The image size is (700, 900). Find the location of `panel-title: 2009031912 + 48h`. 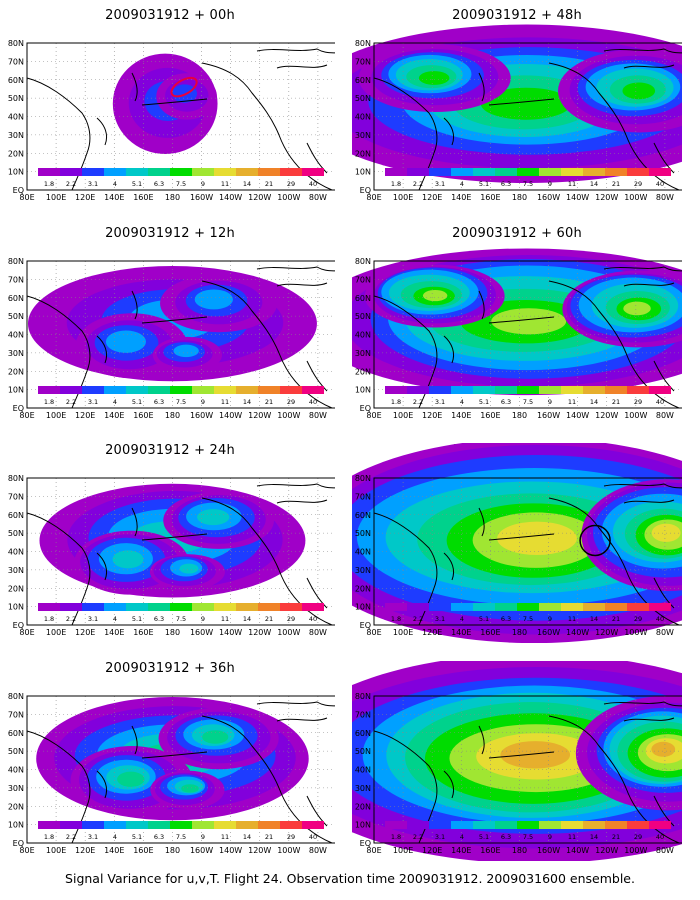

panel-title: 2009031912 + 48h is located at coordinates (517, 15).